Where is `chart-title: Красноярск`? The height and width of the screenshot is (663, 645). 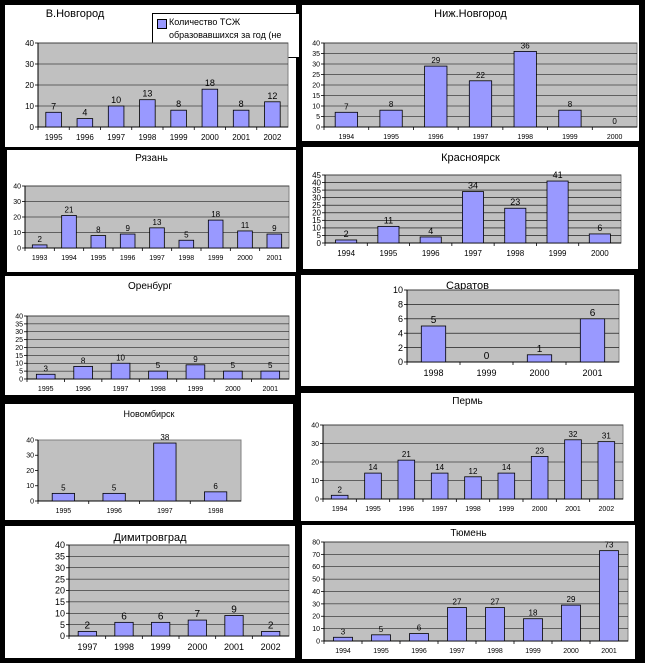 chart-title: Красноярск is located at coordinates (470, 158).